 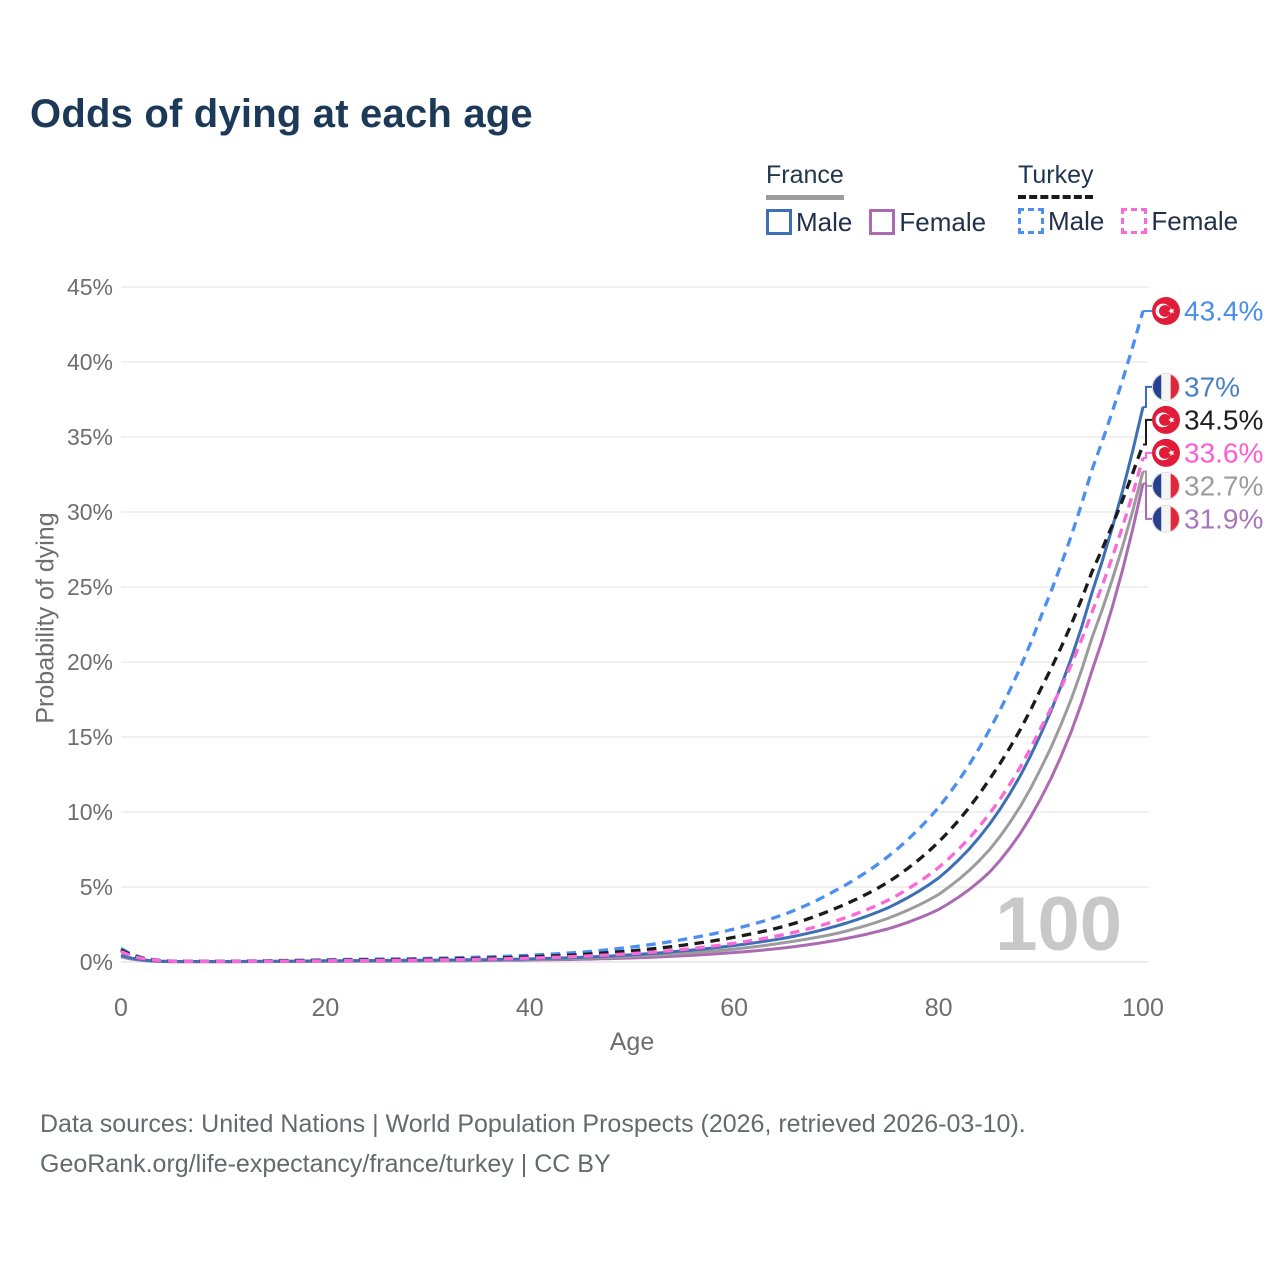 I want to click on y-tick-label: 45%, so click(x=90, y=287).